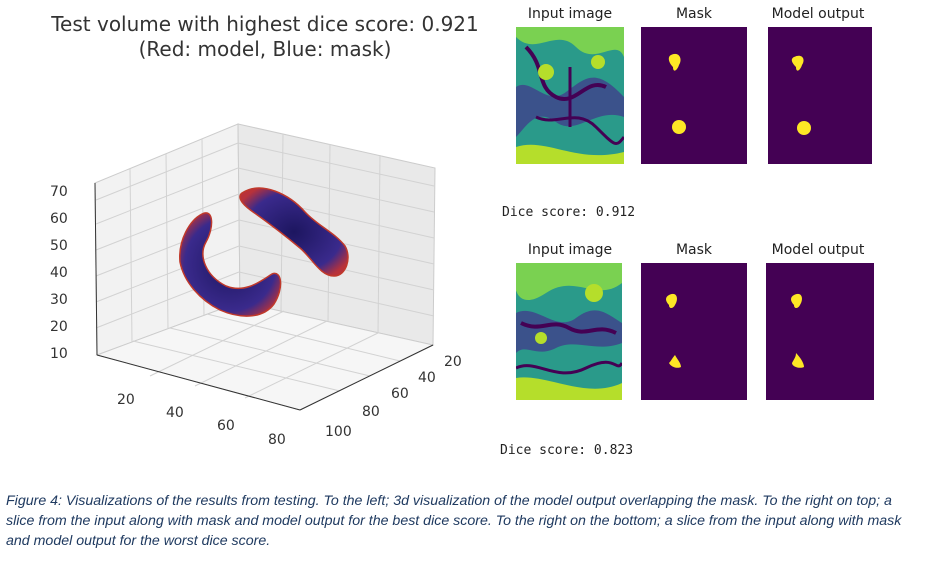  I want to click on z-tick: 70, so click(59, 192).